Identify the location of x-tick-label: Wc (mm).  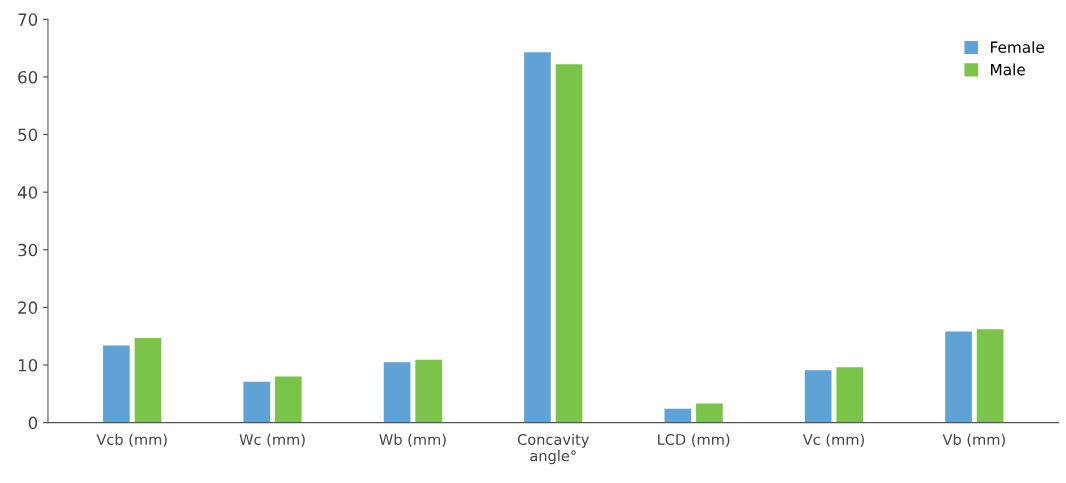
(272, 440).